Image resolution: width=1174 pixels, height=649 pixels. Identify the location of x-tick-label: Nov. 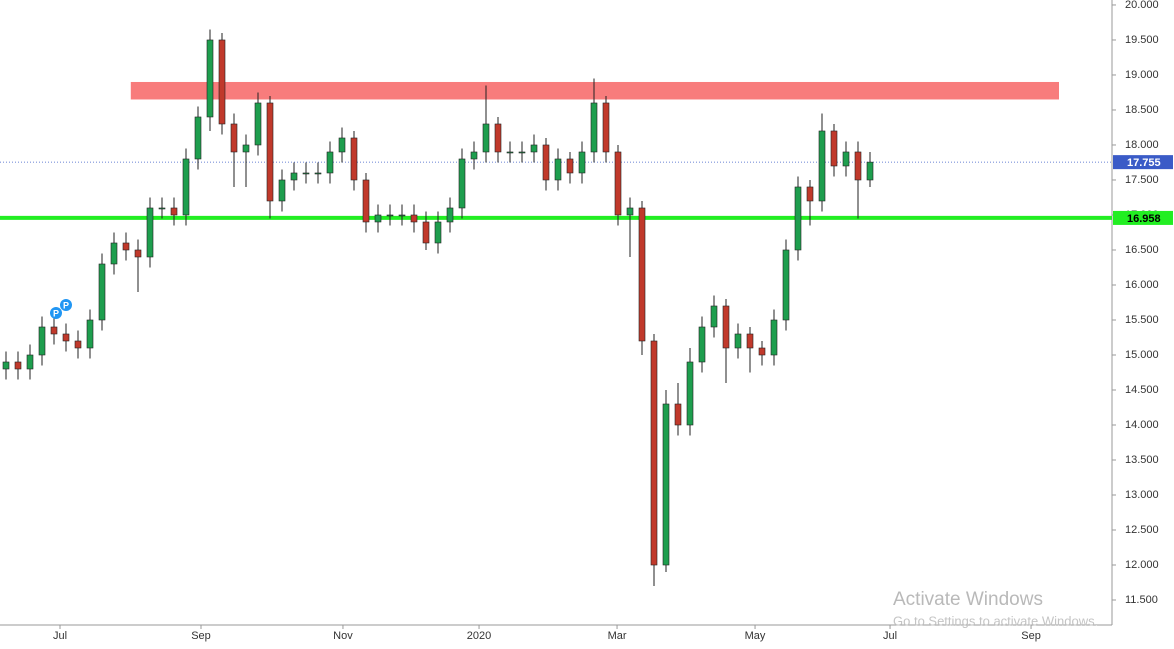
(343, 636).